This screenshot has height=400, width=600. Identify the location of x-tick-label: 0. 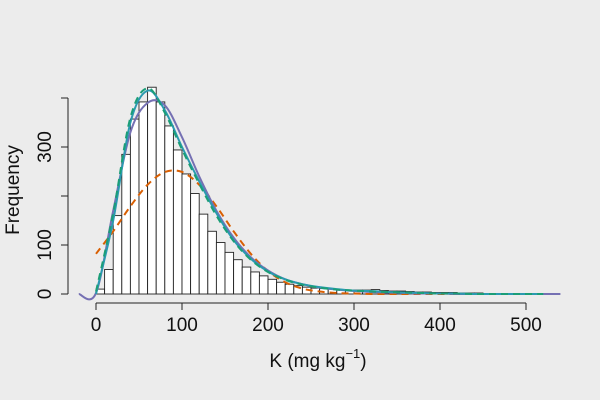
(96, 325).